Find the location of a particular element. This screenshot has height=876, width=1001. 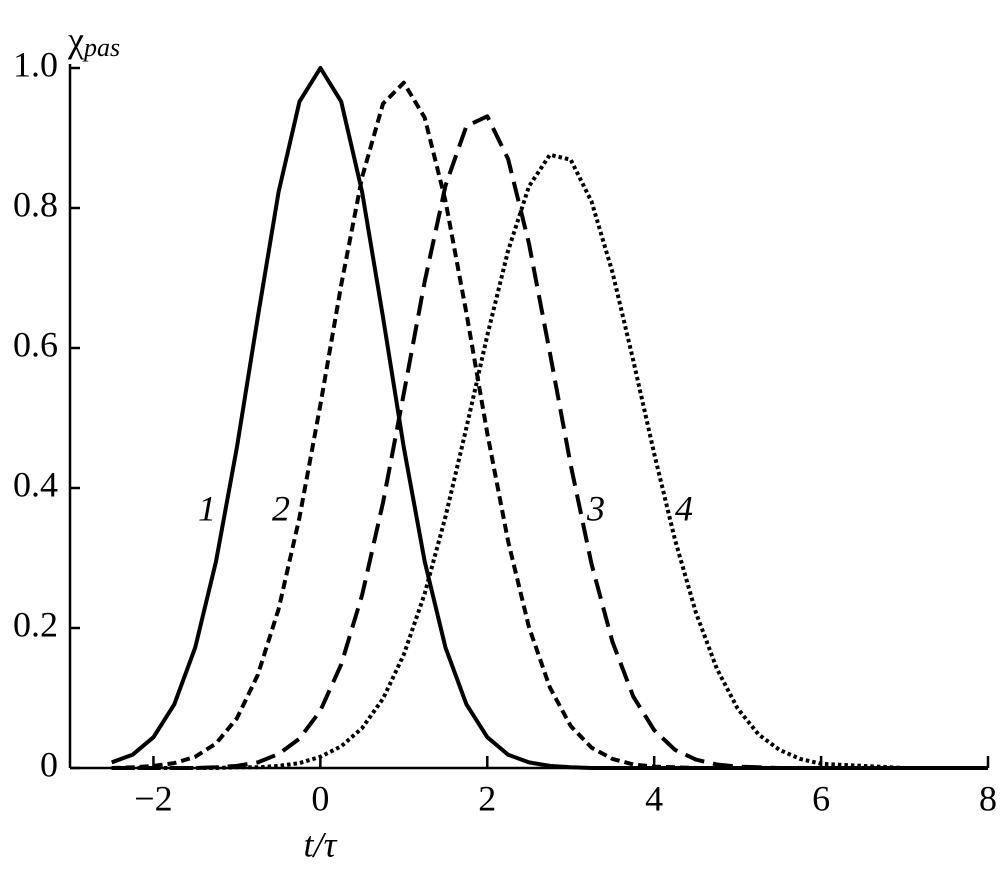

curve-label: 1 is located at coordinates (207, 508).